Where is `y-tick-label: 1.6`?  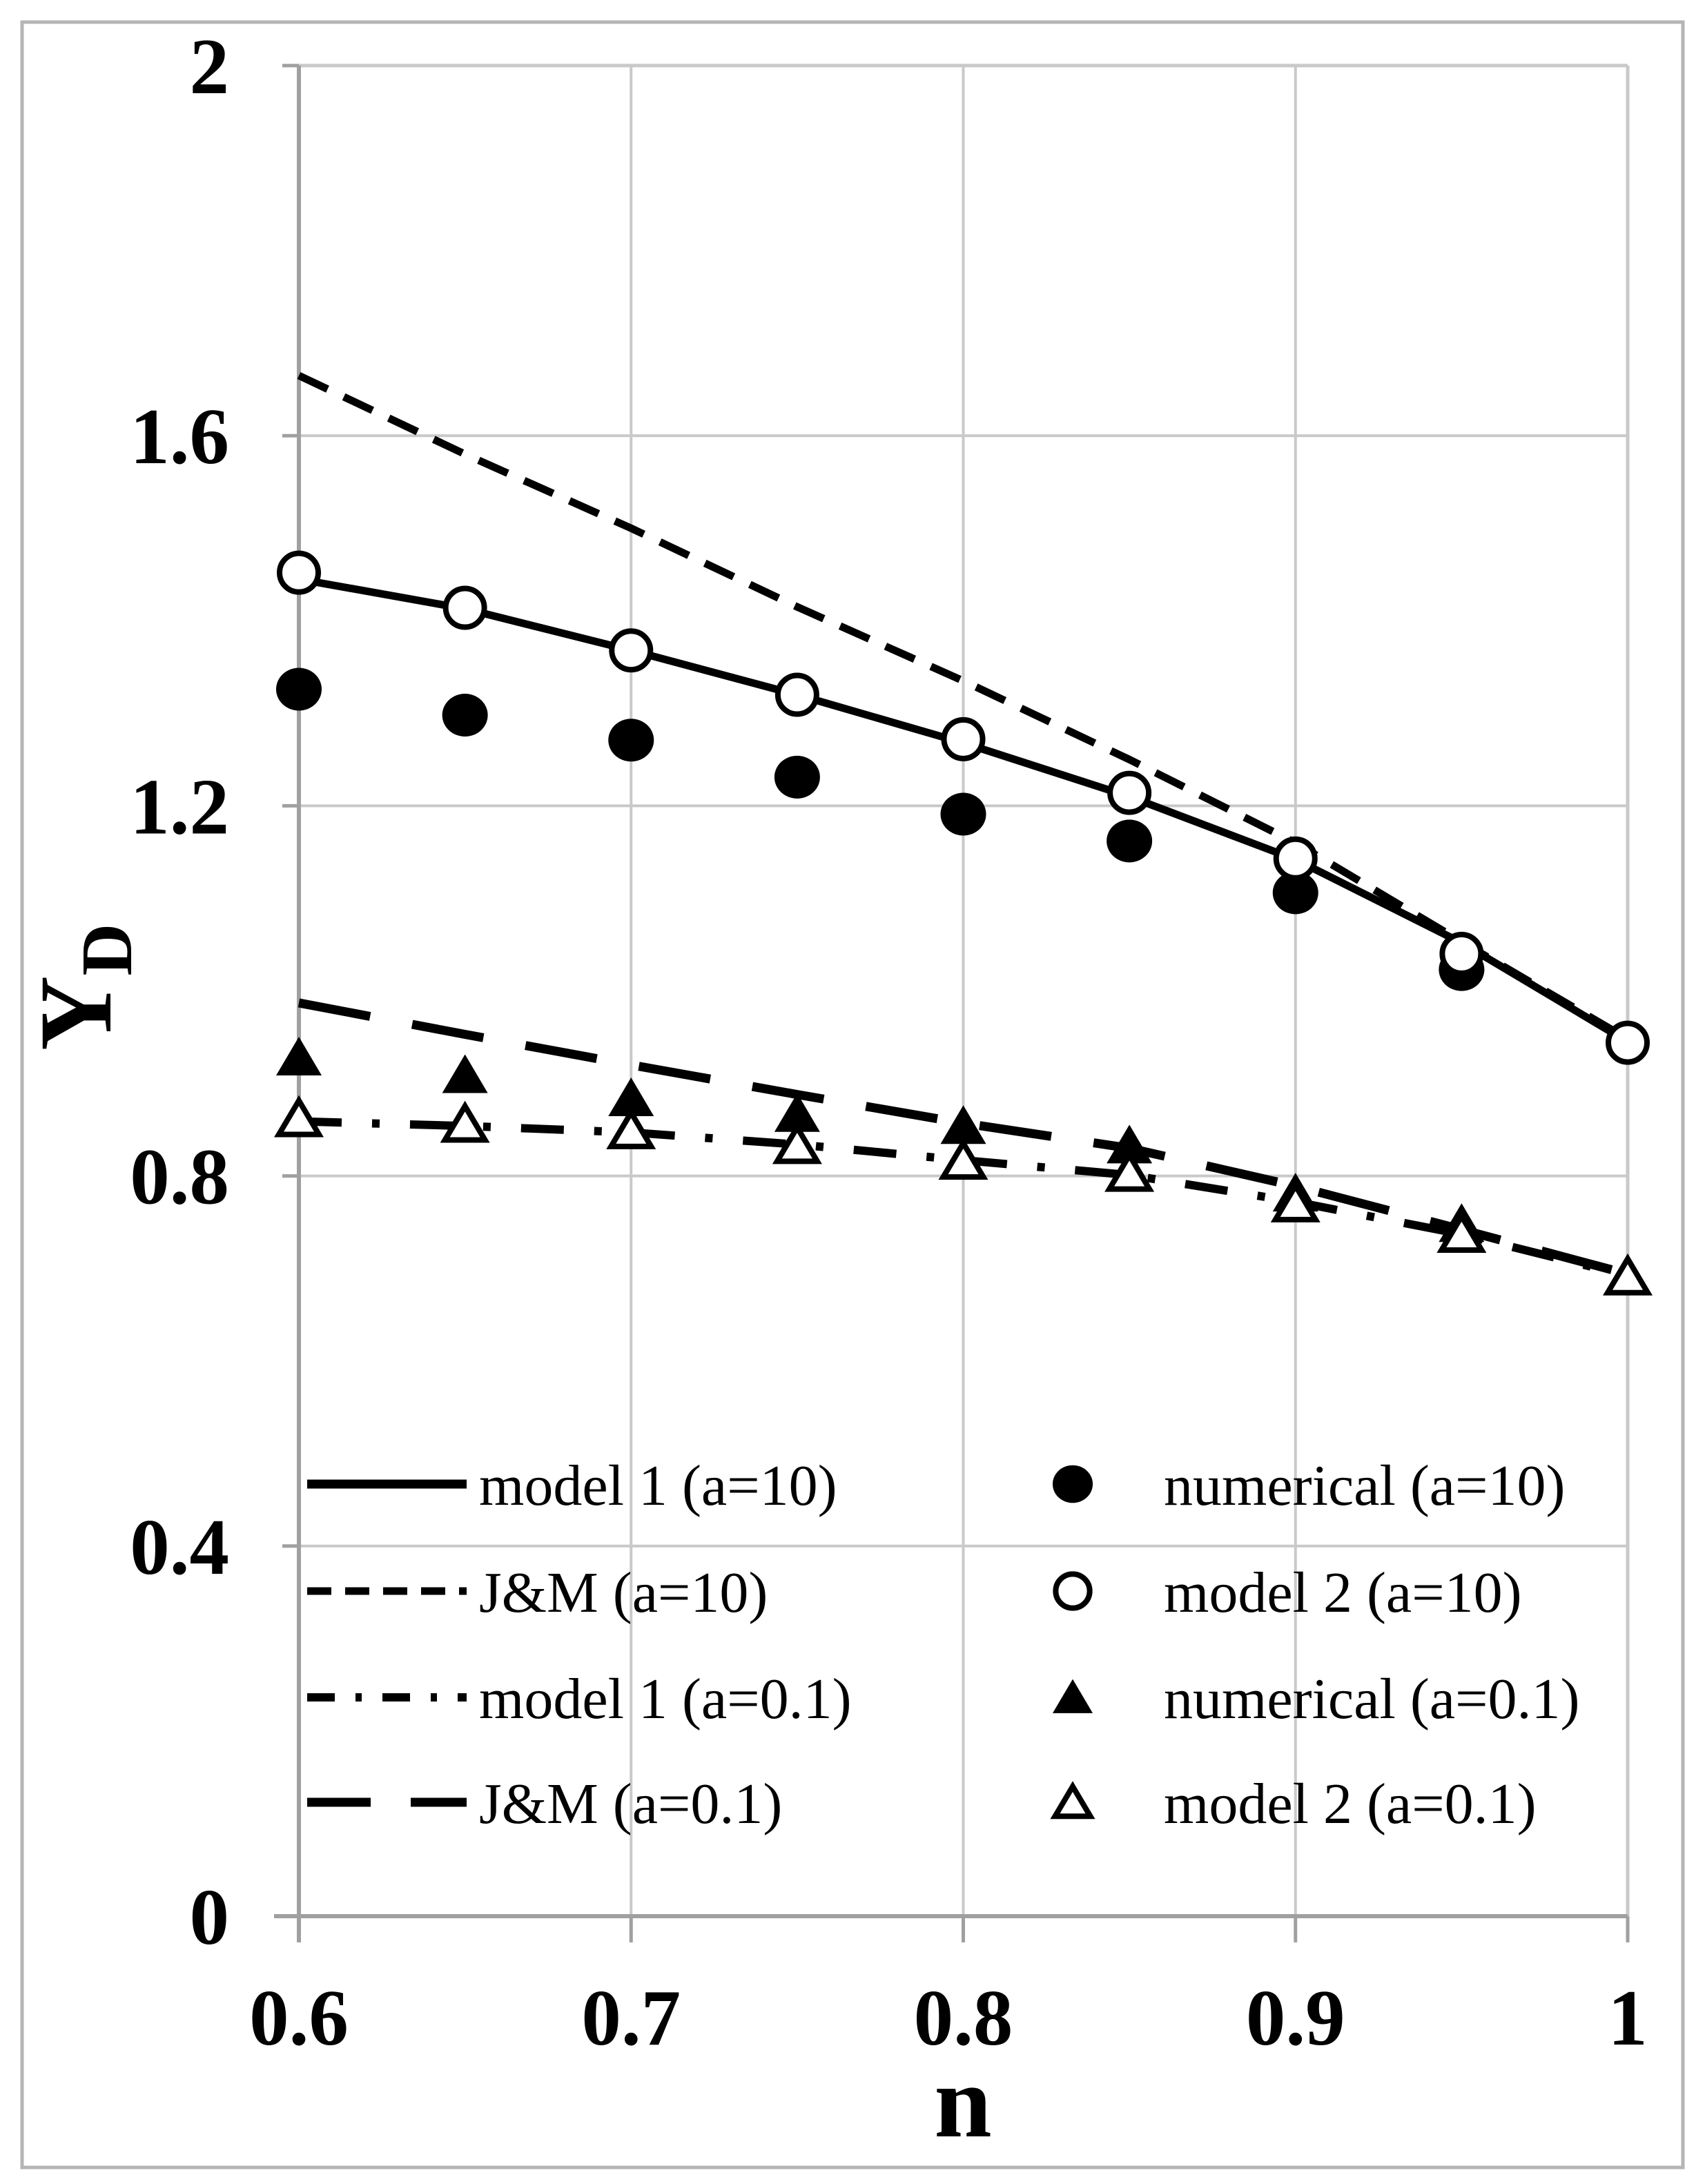 y-tick-label: 1.6 is located at coordinates (180, 436).